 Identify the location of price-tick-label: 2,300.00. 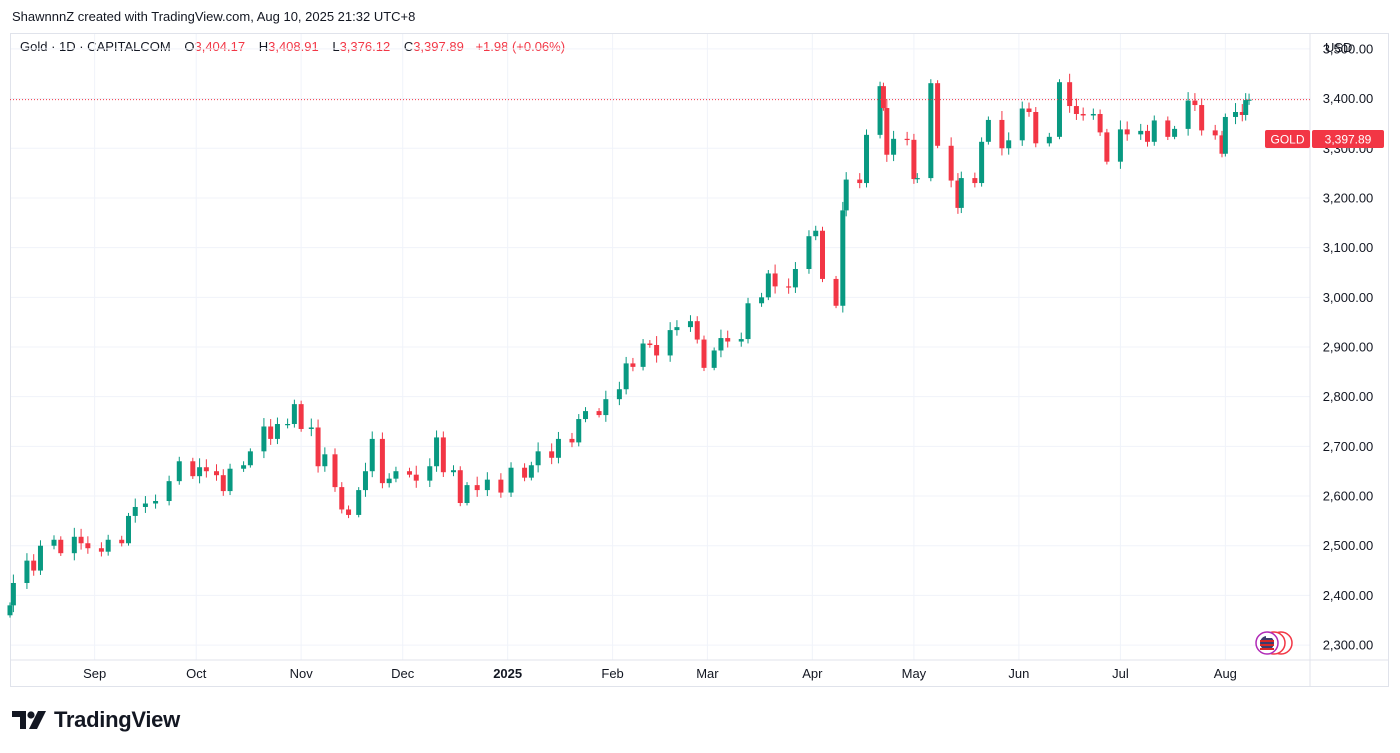
(1348, 645).